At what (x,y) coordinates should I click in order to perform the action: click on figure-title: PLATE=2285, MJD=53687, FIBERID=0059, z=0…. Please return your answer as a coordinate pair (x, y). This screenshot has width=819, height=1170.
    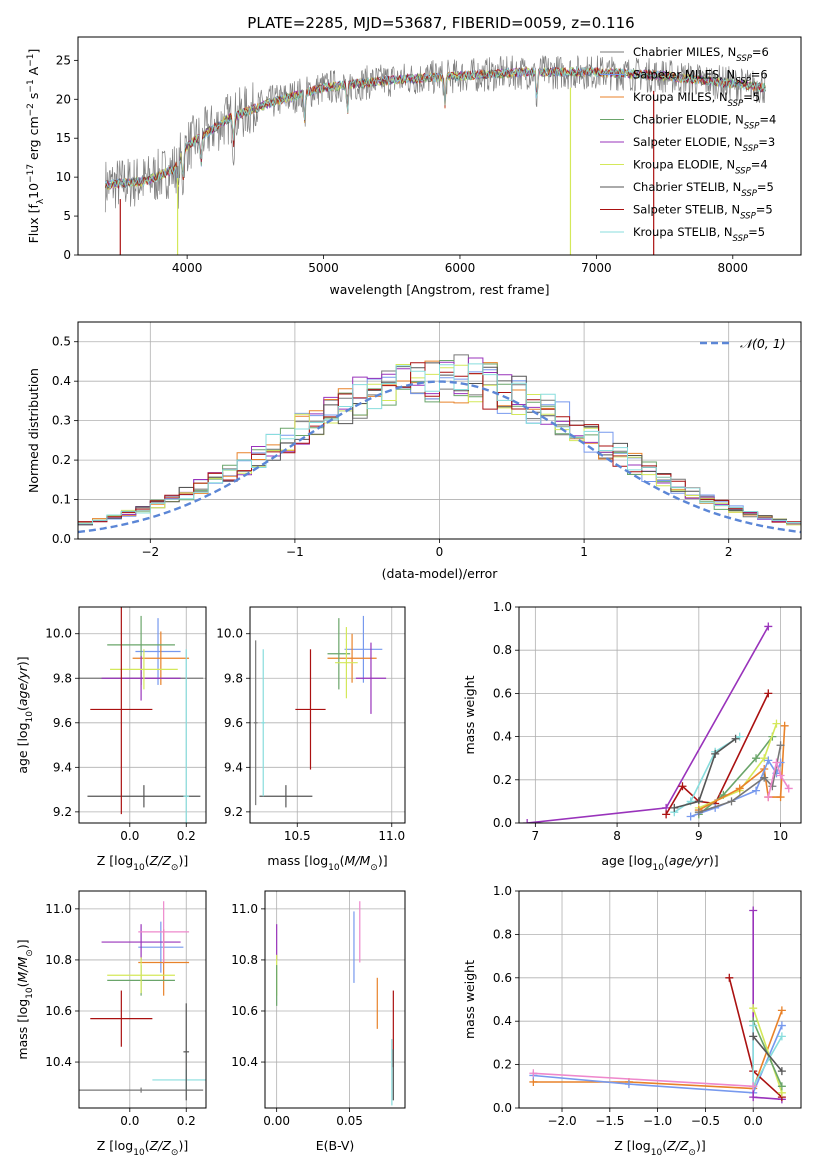
    Looking at the image, I should click on (440, 23).